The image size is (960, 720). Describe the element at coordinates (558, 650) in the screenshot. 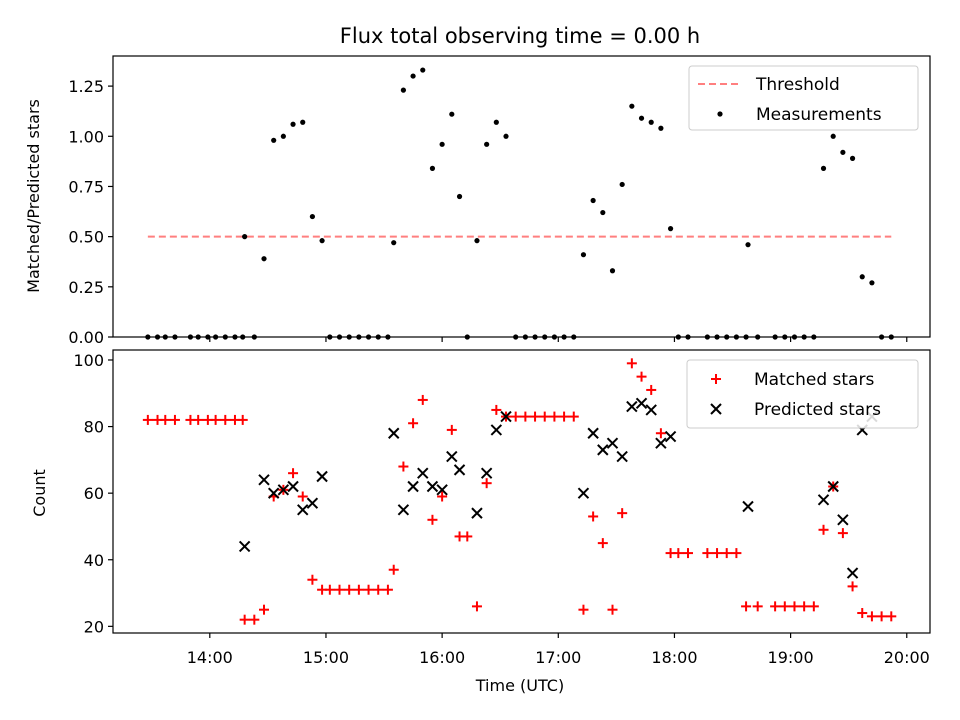

I see `star-count-x-ticks: 14:00 15:00 16:00 17:00 18:00 19:00 20:00` at that location.